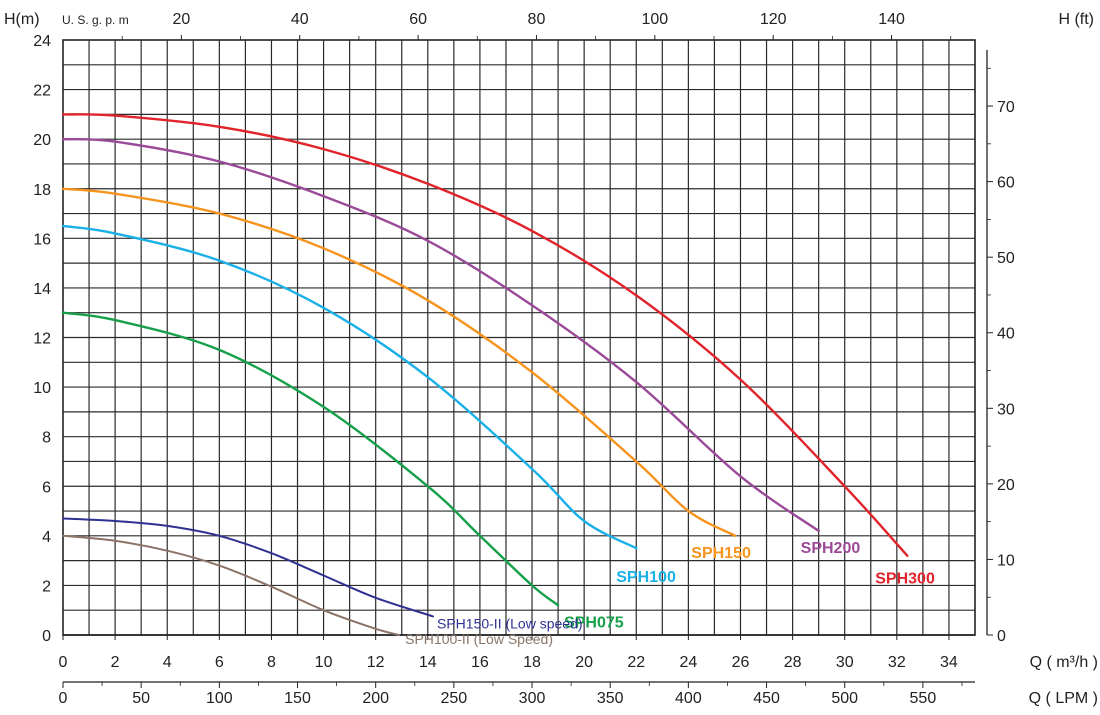  I want to click on x-tick-label: 24, so click(688, 662).